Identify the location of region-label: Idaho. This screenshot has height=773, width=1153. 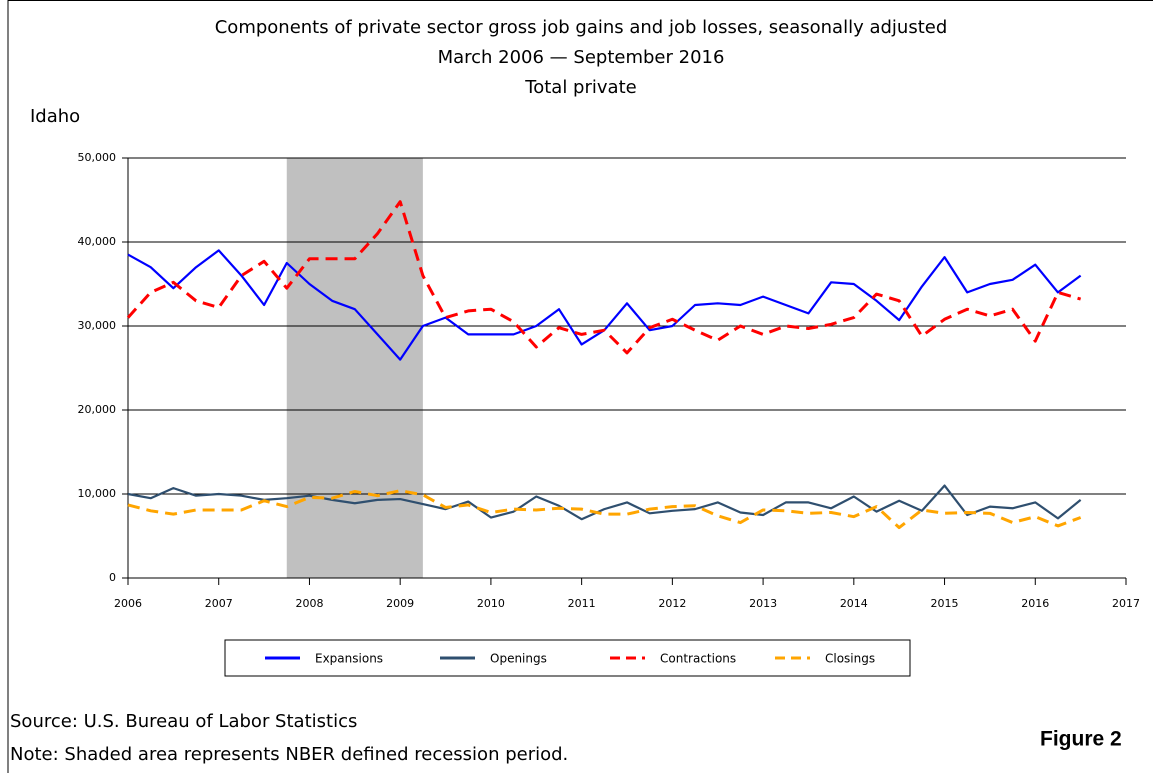
(55, 116).